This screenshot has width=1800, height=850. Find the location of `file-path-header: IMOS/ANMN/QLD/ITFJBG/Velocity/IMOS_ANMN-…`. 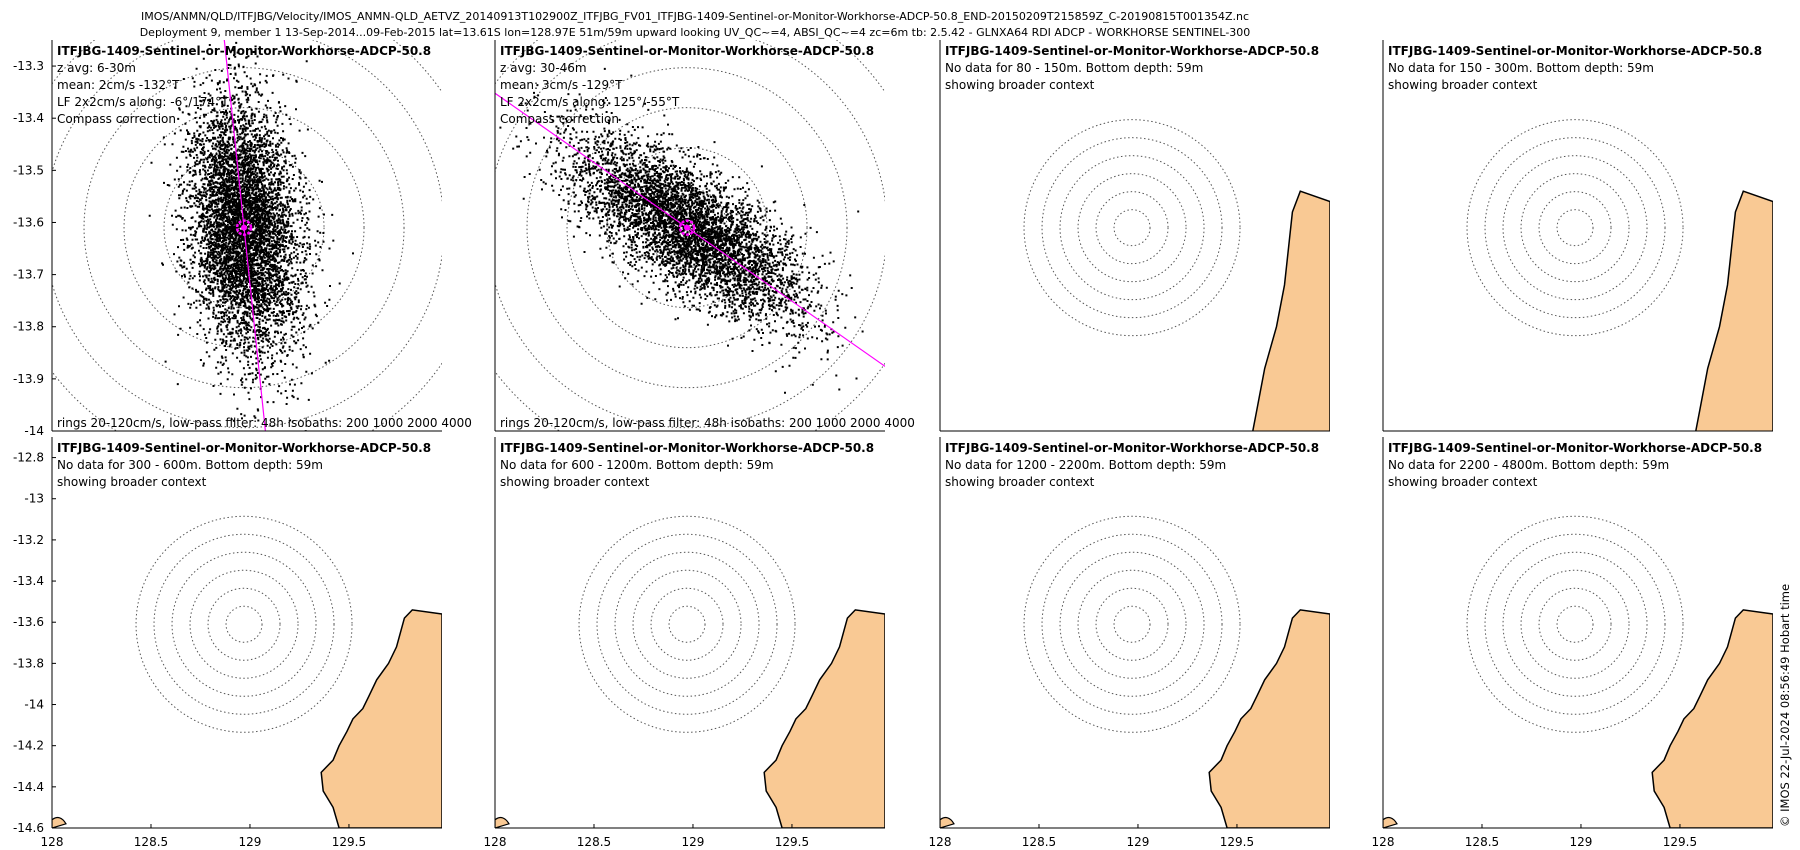

file-path-header: IMOS/ANMN/QLD/ITFJBG/Velocity/IMOS_ANMN-… is located at coordinates (695, 16).